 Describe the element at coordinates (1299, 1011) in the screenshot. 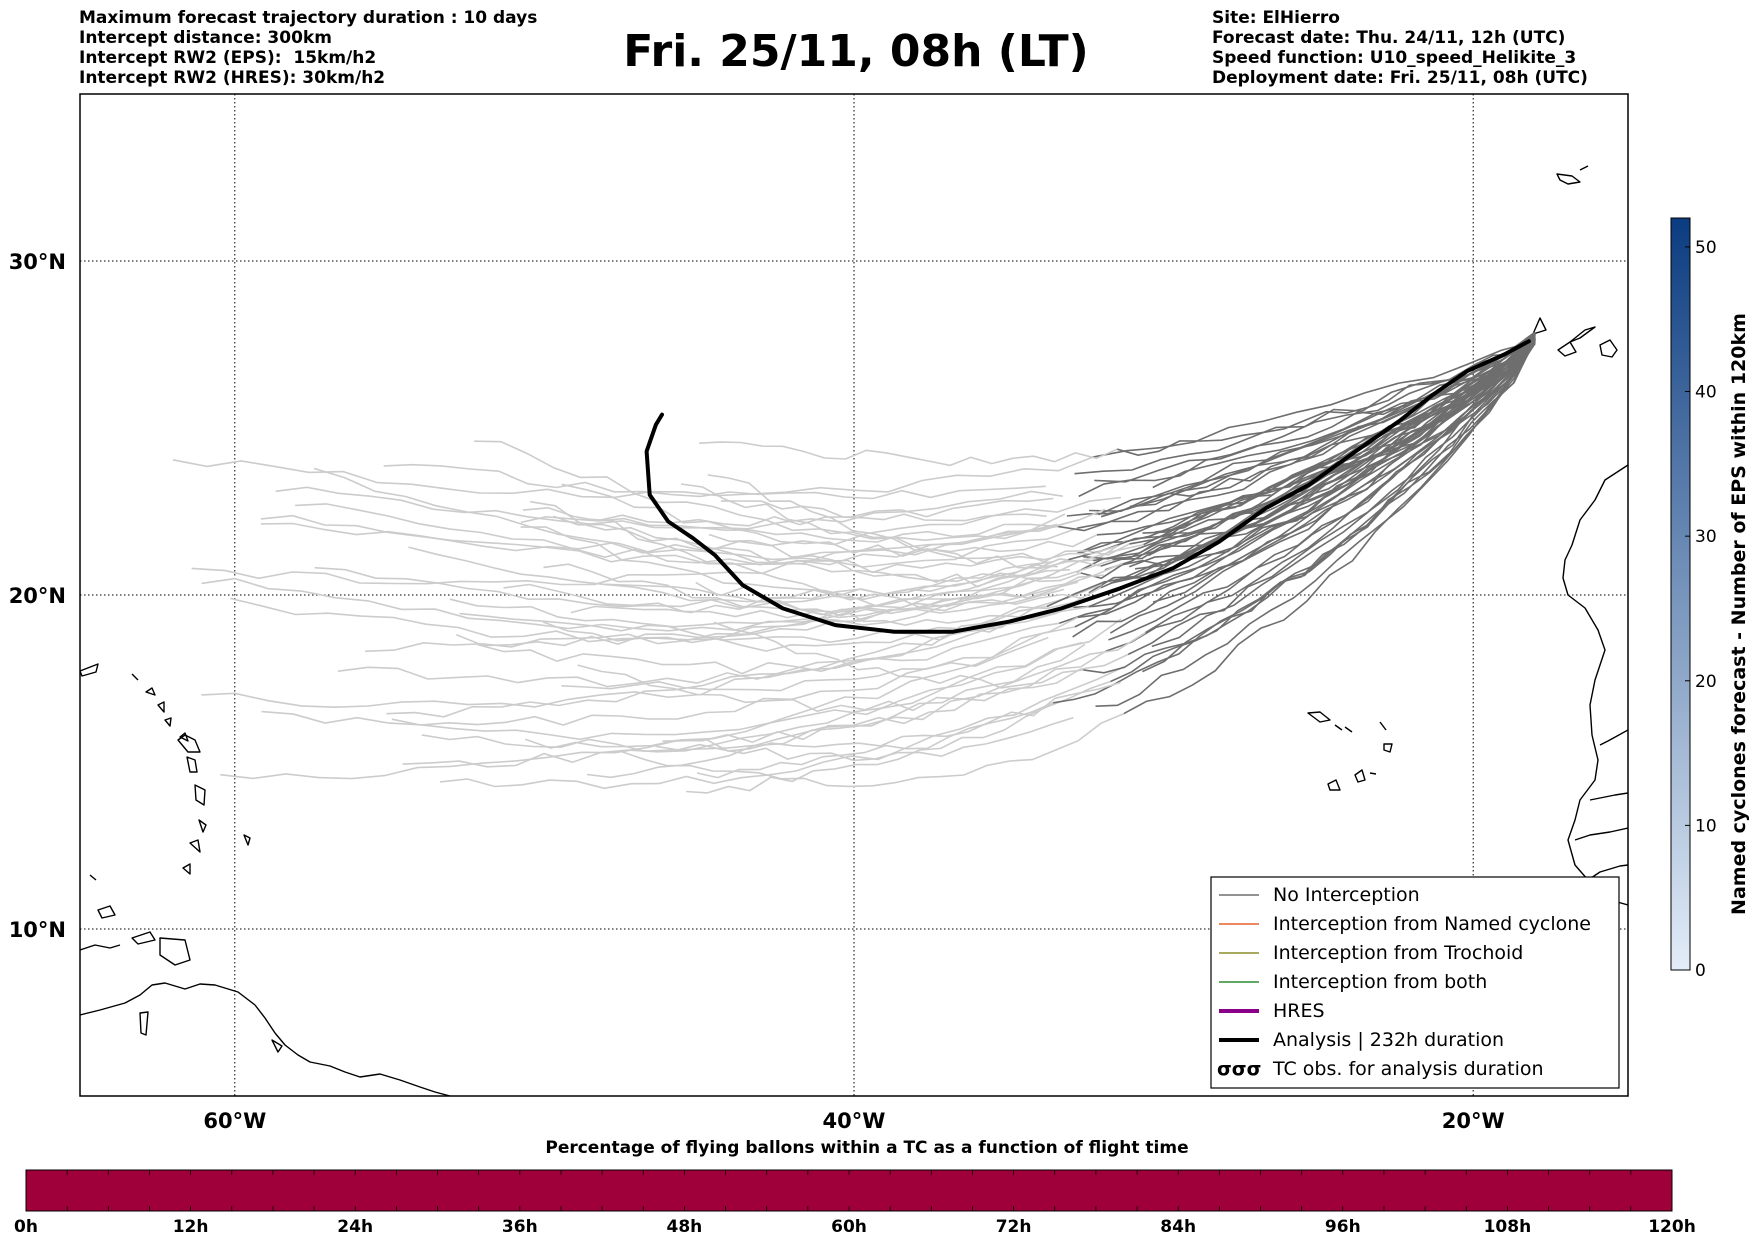

I see `legend-label: HRES` at that location.